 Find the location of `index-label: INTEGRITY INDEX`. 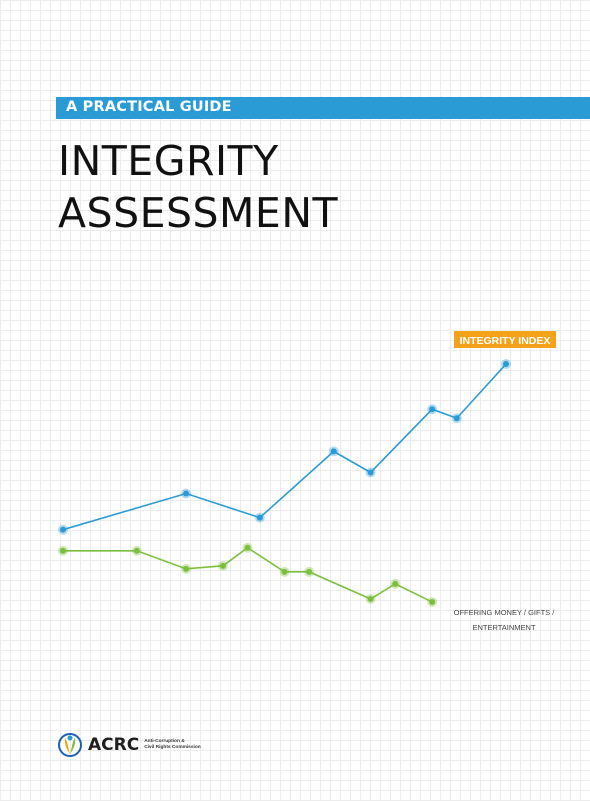

index-label: INTEGRITY INDEX is located at coordinates (505, 341).